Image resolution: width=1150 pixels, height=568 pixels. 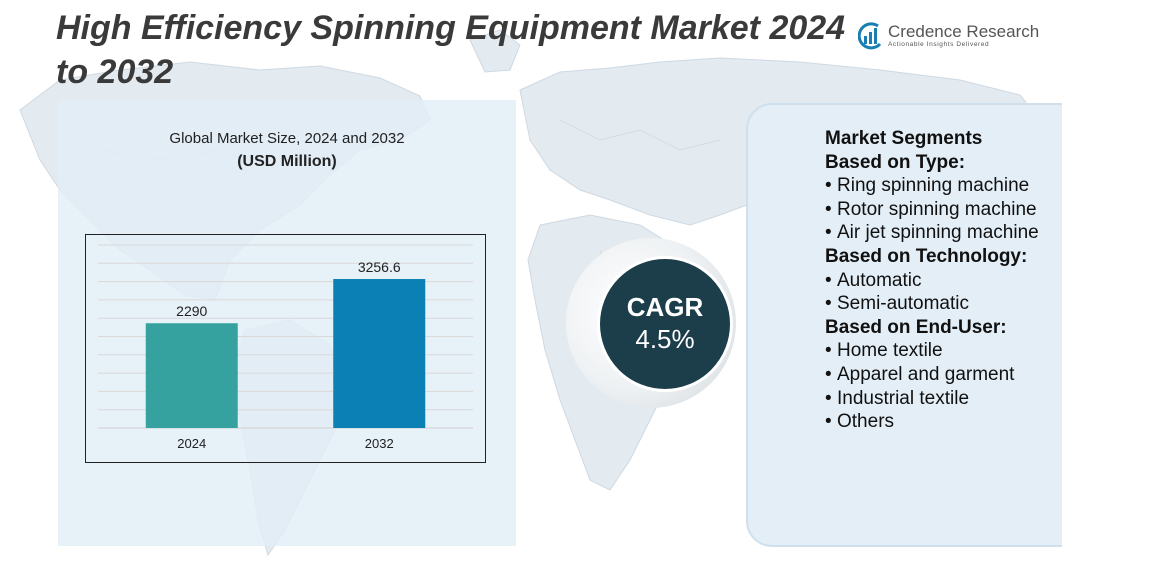 I want to click on chart-frame: 2290 2024 3256.6 2032, so click(x=285, y=348).